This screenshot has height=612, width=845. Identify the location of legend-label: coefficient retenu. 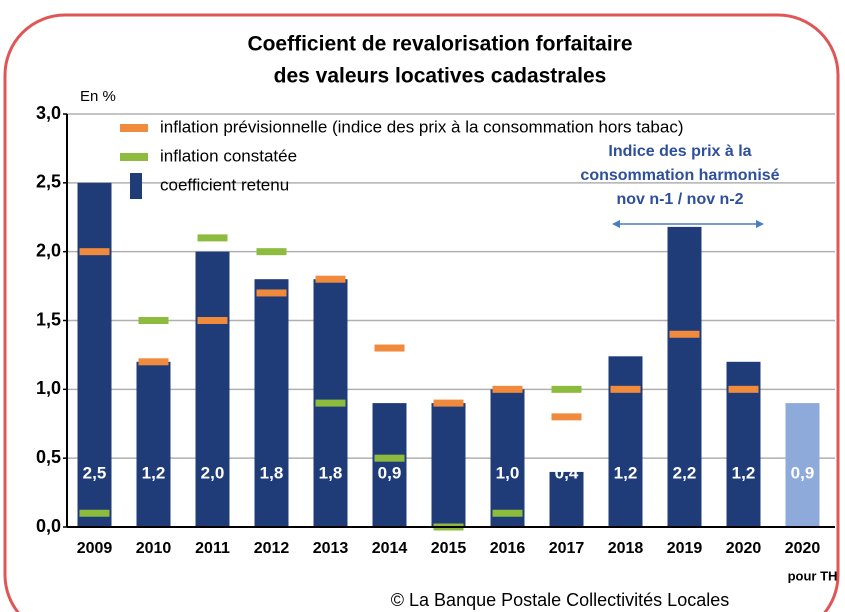
(224, 184).